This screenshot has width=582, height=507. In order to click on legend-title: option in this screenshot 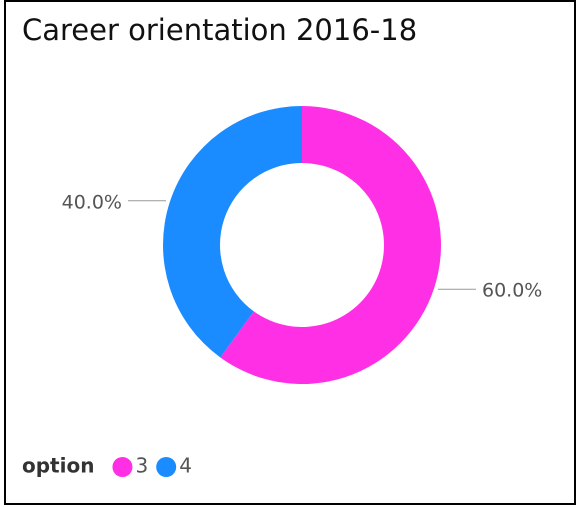, I will do `click(58, 466)`.